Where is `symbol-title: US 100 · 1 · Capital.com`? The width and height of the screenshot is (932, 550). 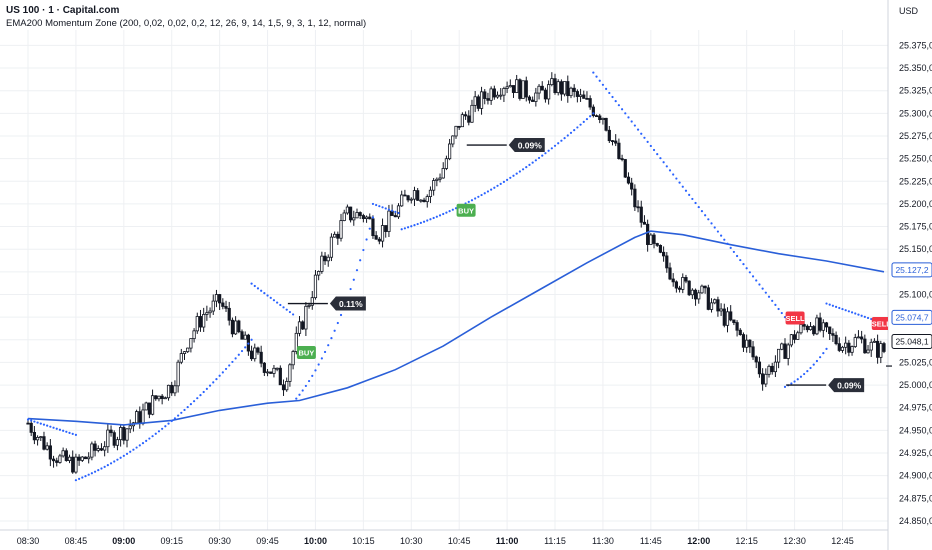 symbol-title: US 100 · 1 · Capital.com is located at coordinates (63, 10).